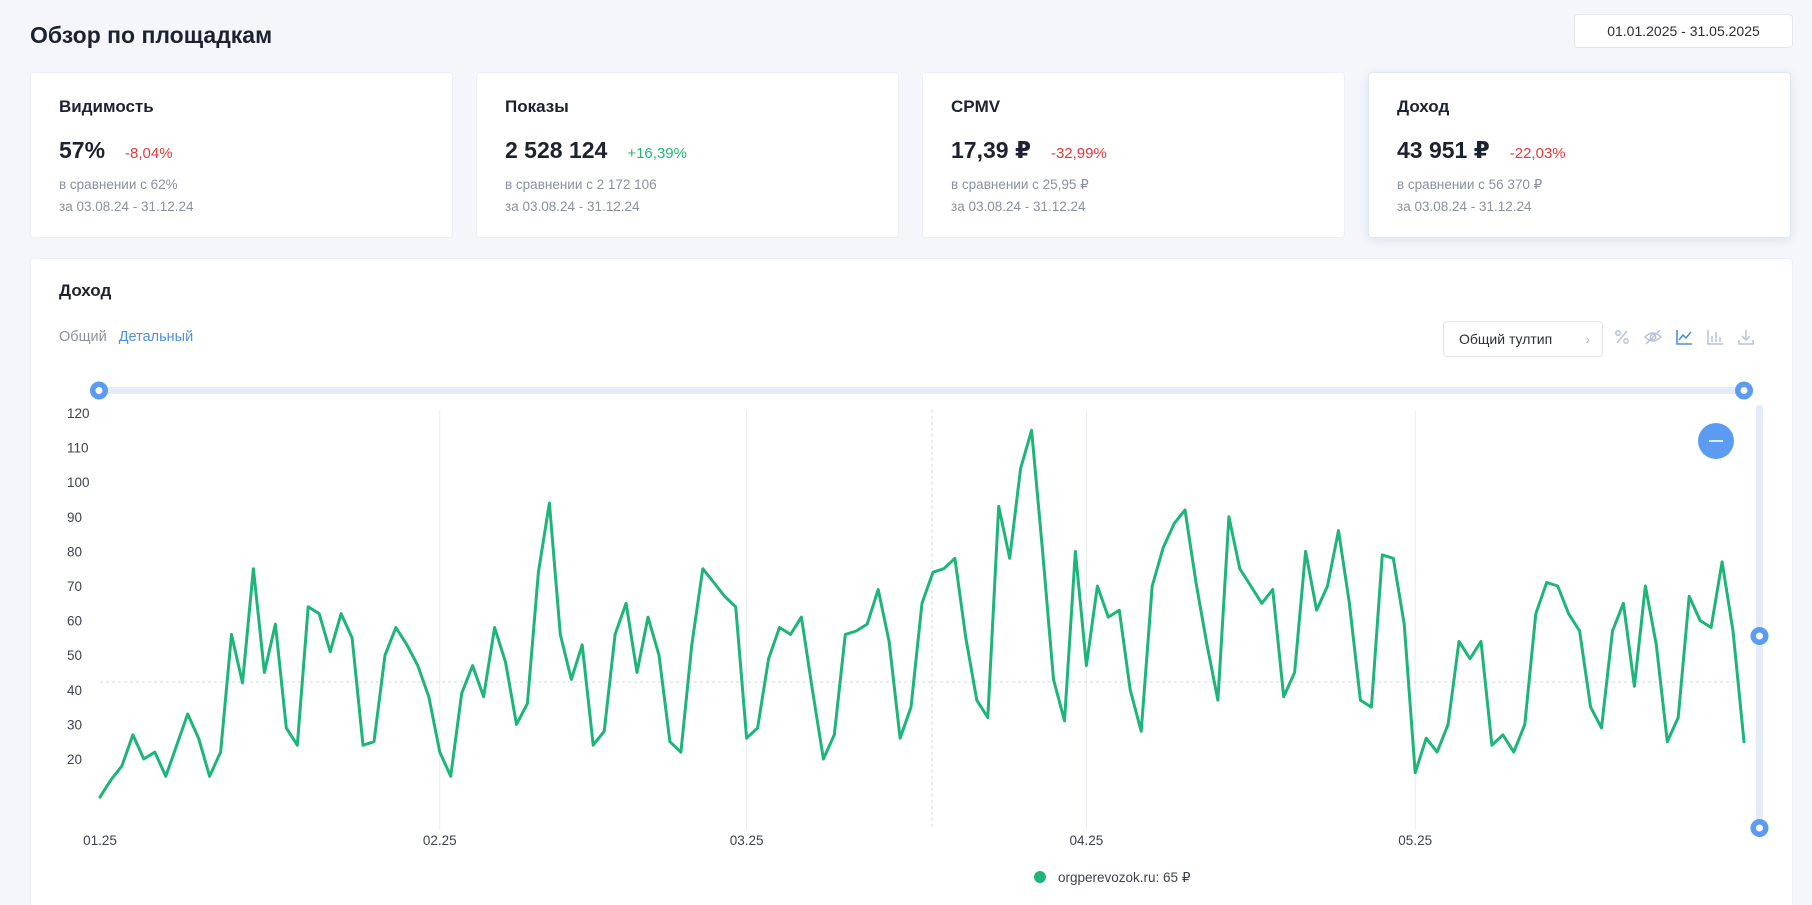 This screenshot has height=905, width=1812. Describe the element at coordinates (85, 290) in the screenshot. I see `chart-title: Доход` at that location.